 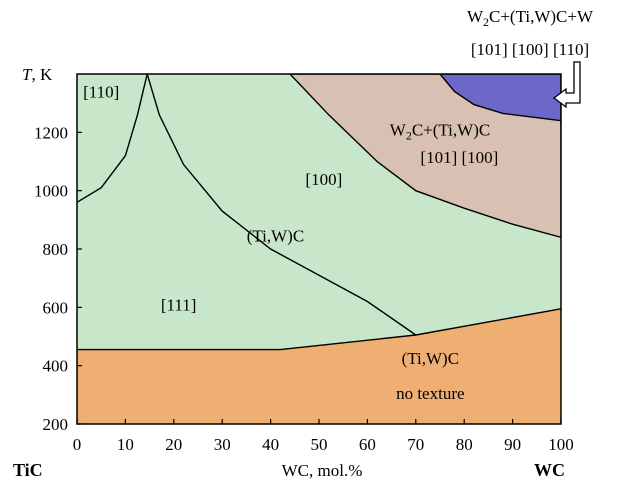 I want to click on region-label: [110], so click(x=101, y=91).